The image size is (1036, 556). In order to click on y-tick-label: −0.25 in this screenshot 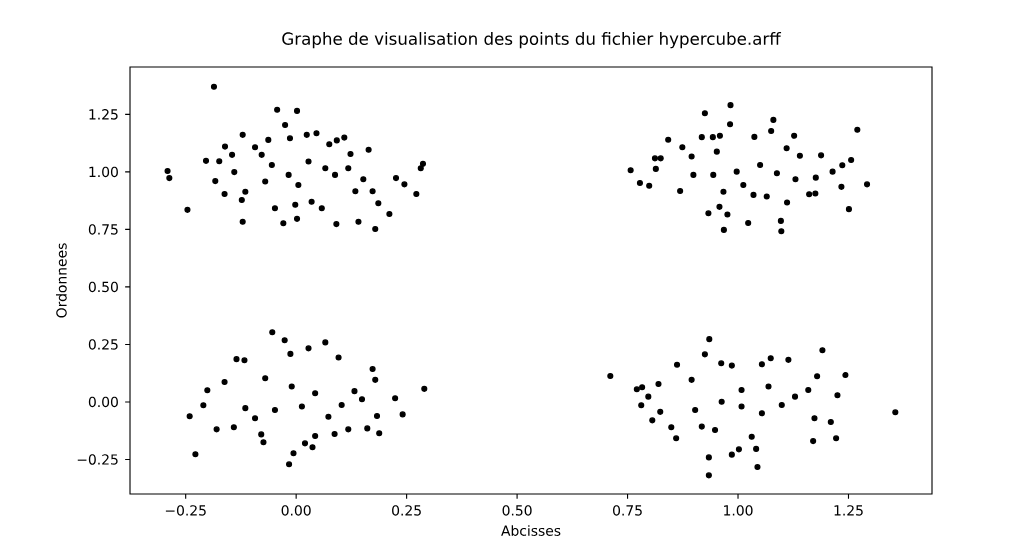, I will do `click(97, 459)`.